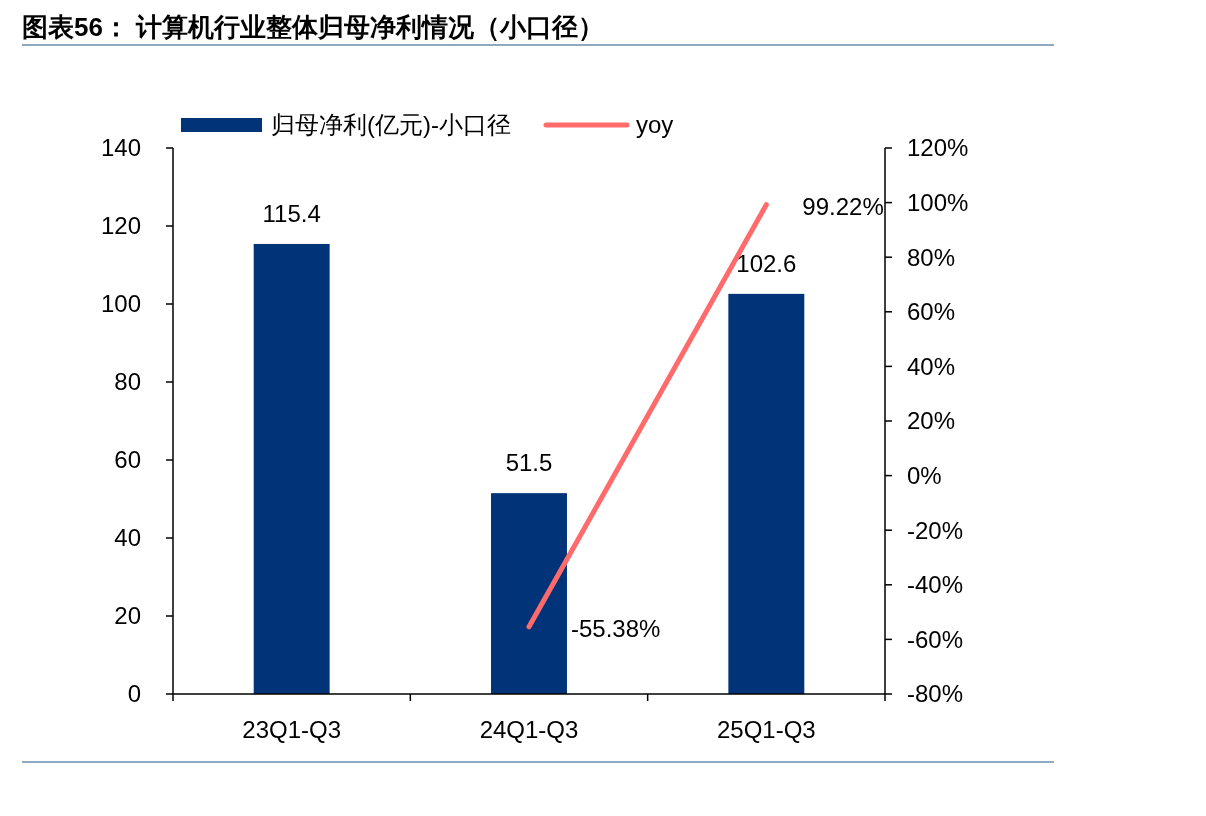  Describe the element at coordinates (120, 304) in the screenshot. I see `y-tick-label: 100` at that location.